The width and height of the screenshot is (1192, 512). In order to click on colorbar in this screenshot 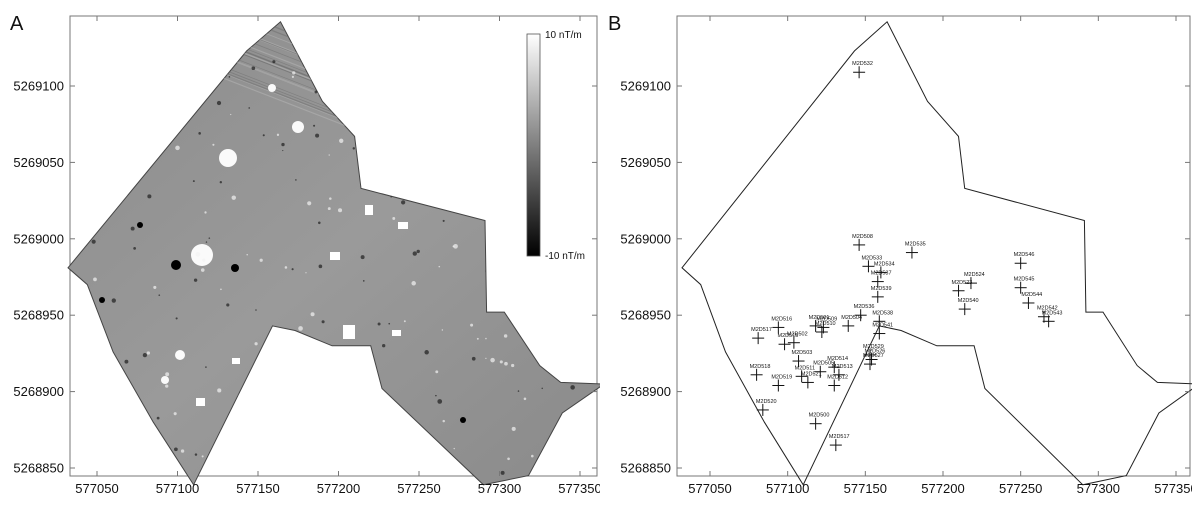, I will do `click(533, 145)`.